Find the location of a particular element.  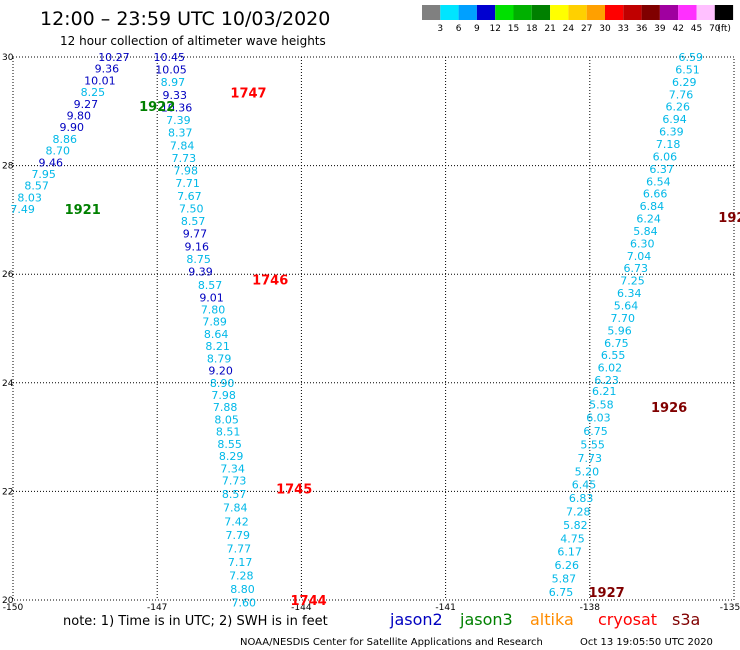

wave-height-value: 7.73 is located at coordinates (234, 481).